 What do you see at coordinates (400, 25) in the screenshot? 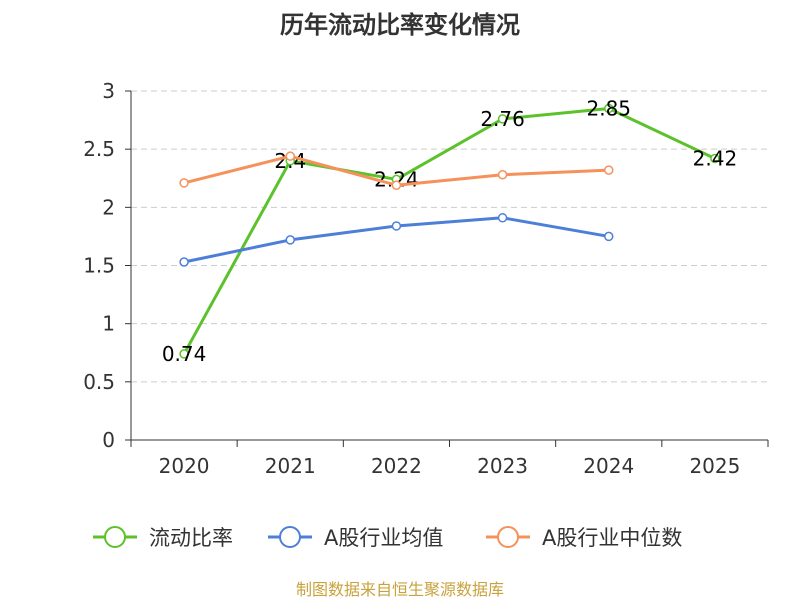
I see `chart-title: 历年流动比率变化情况` at bounding box center [400, 25].